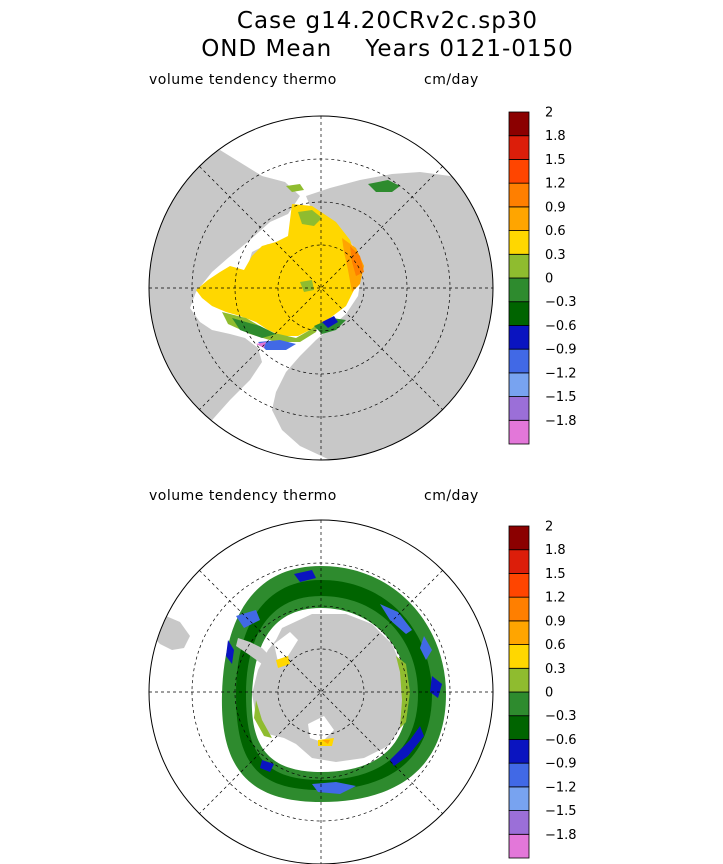  What do you see at coordinates (254, 328) in the screenshot?
I see `north-ice-dark-green` at bounding box center [254, 328].